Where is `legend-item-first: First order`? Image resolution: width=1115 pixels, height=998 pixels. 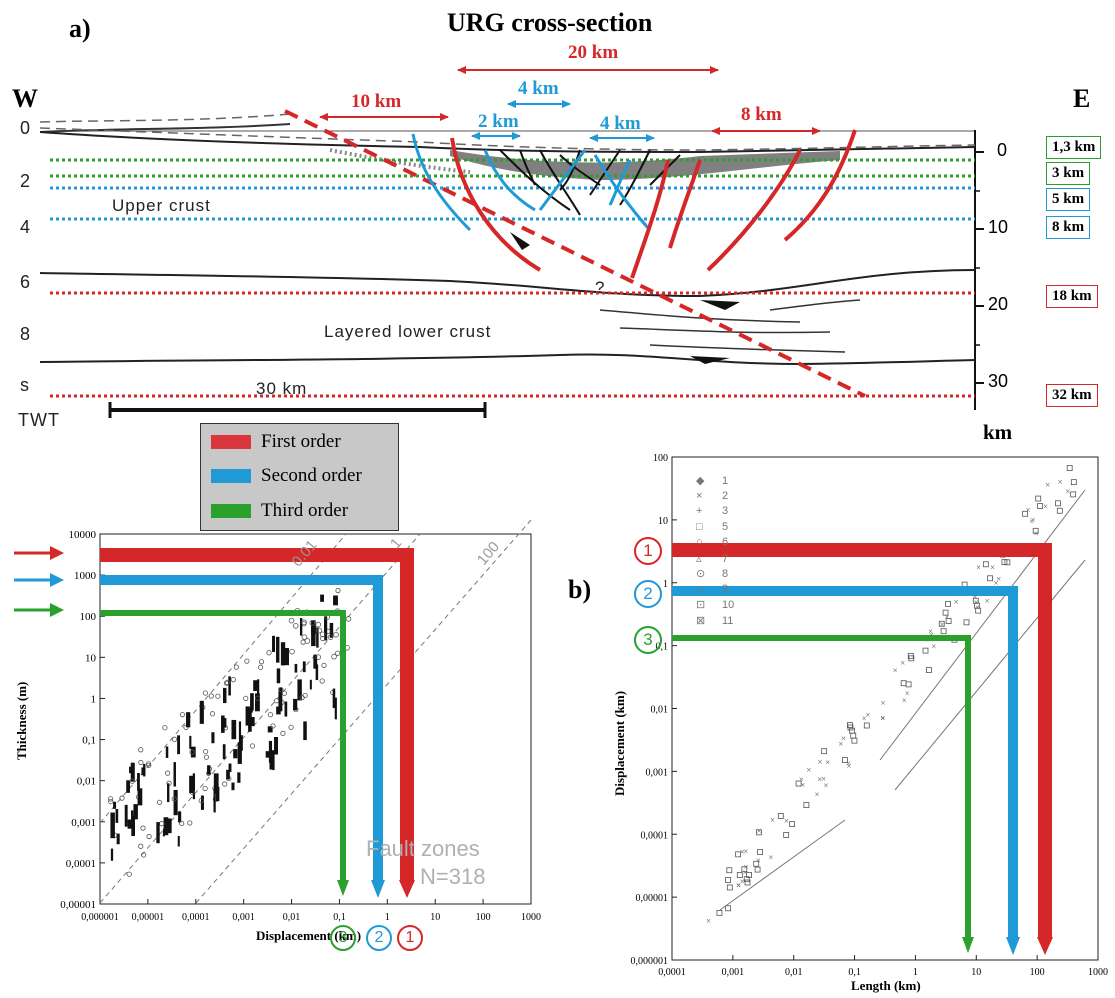
legend-item-first: First order is located at coordinates (276, 442).